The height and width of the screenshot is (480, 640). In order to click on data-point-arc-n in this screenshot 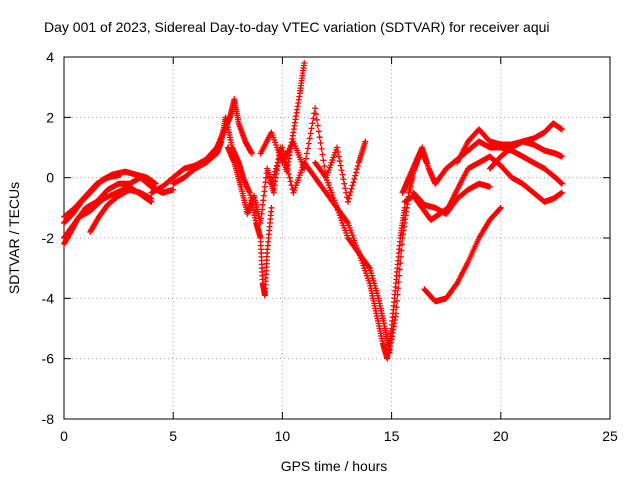, I will do `click(489, 186)`.